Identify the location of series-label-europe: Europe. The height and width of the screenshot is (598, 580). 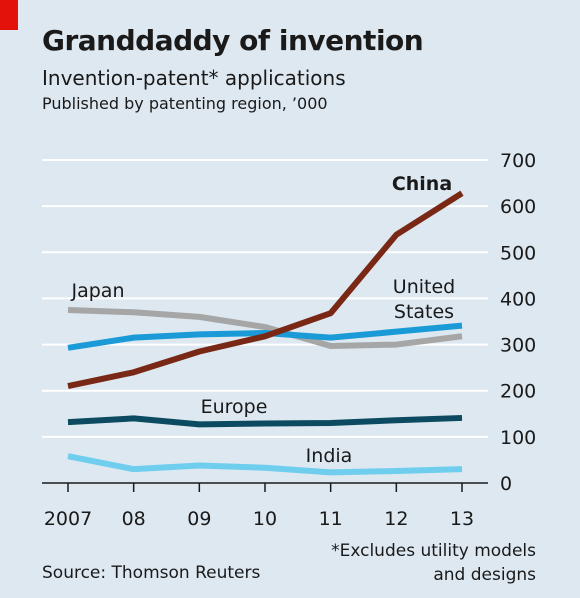
(234, 407).